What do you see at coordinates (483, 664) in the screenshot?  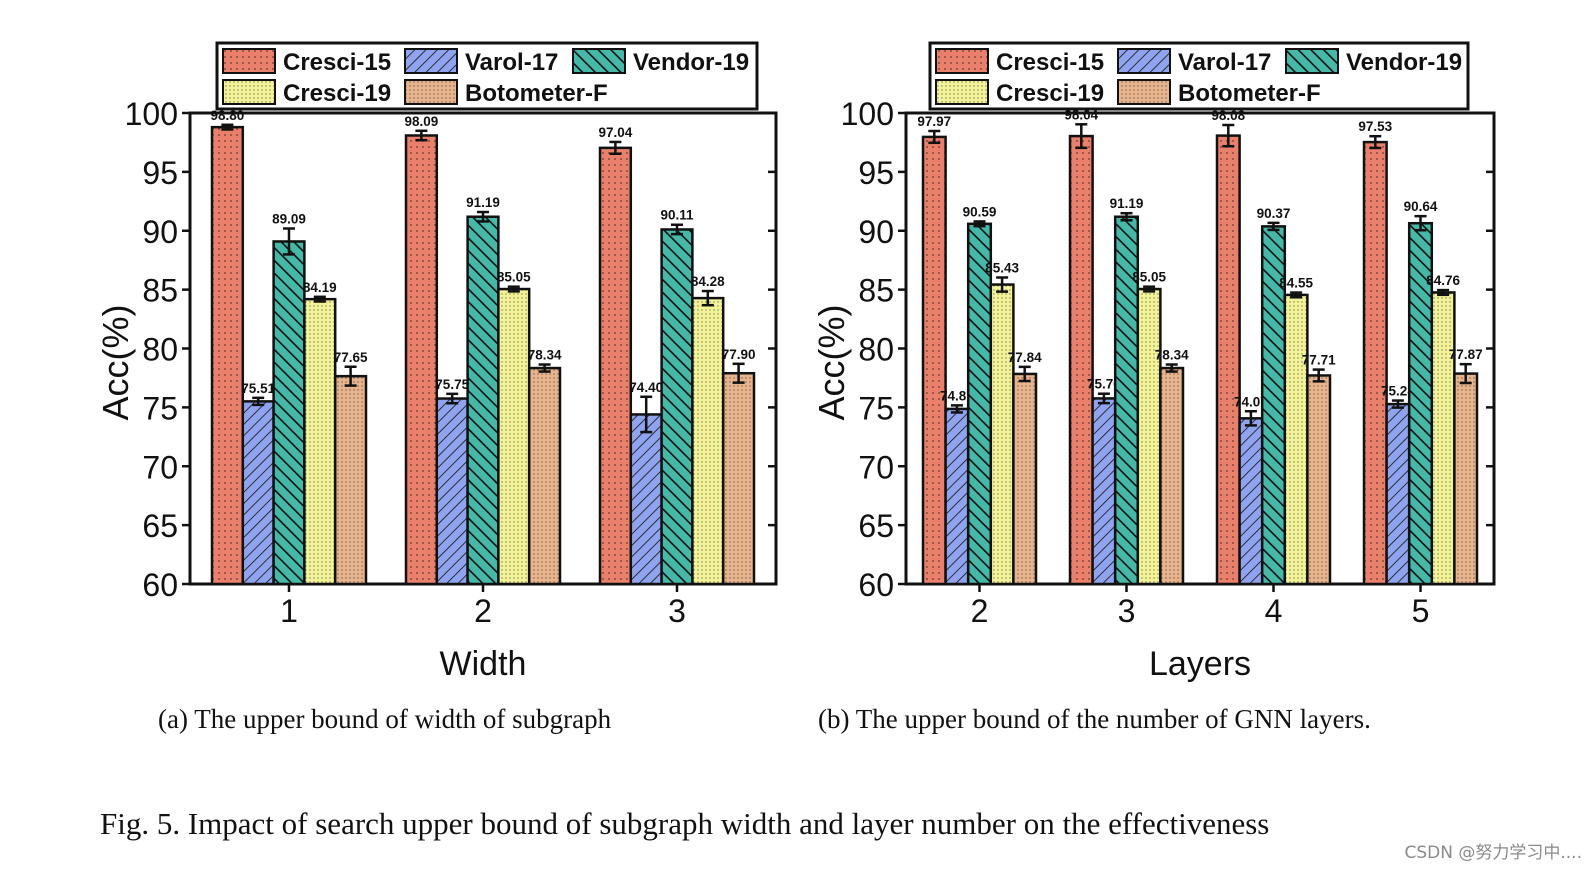 I see `x-axis-label: Width` at bounding box center [483, 664].